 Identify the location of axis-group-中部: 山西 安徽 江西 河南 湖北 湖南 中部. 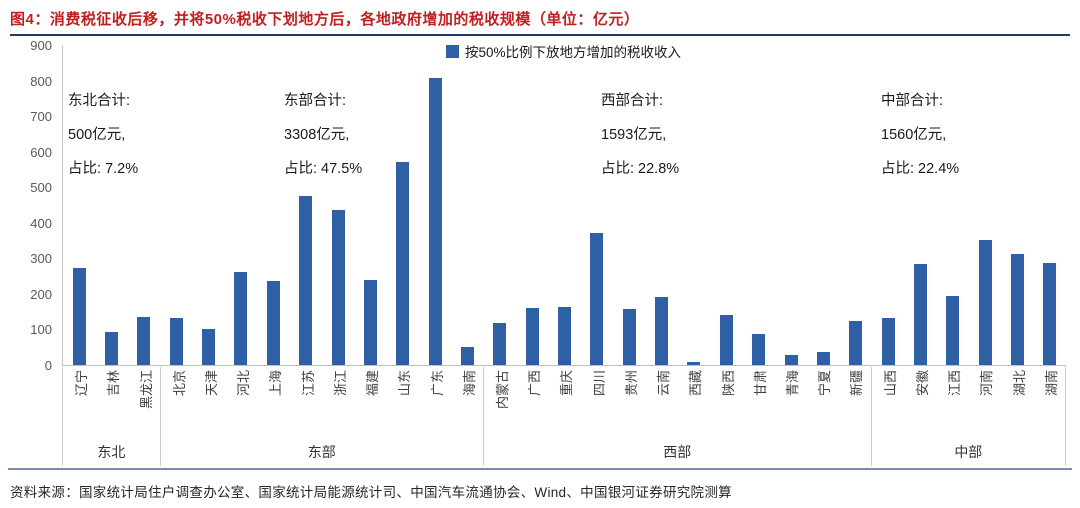
(969, 416).